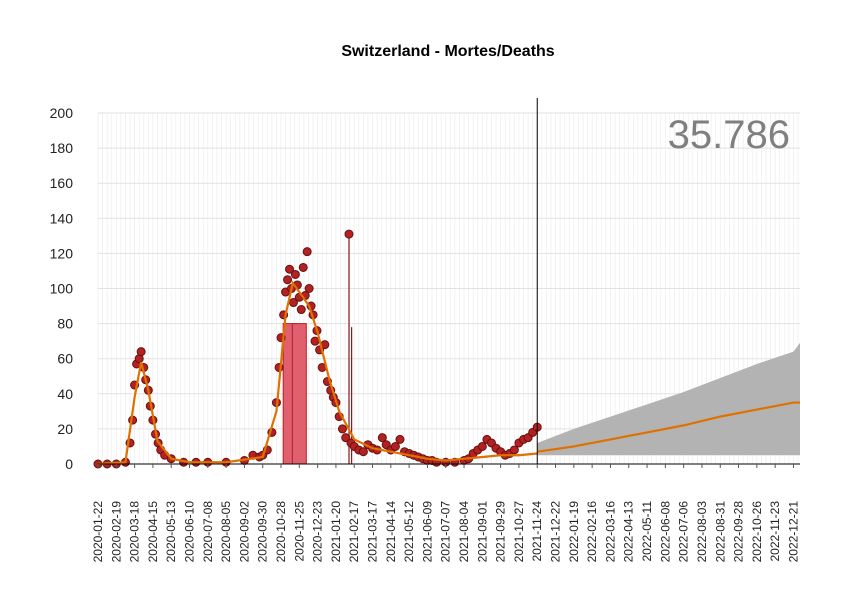 Image resolution: width=850 pixels, height=600 pixels. What do you see at coordinates (391, 532) in the screenshot?
I see `x-tick-label: 2021-04-14` at bounding box center [391, 532].